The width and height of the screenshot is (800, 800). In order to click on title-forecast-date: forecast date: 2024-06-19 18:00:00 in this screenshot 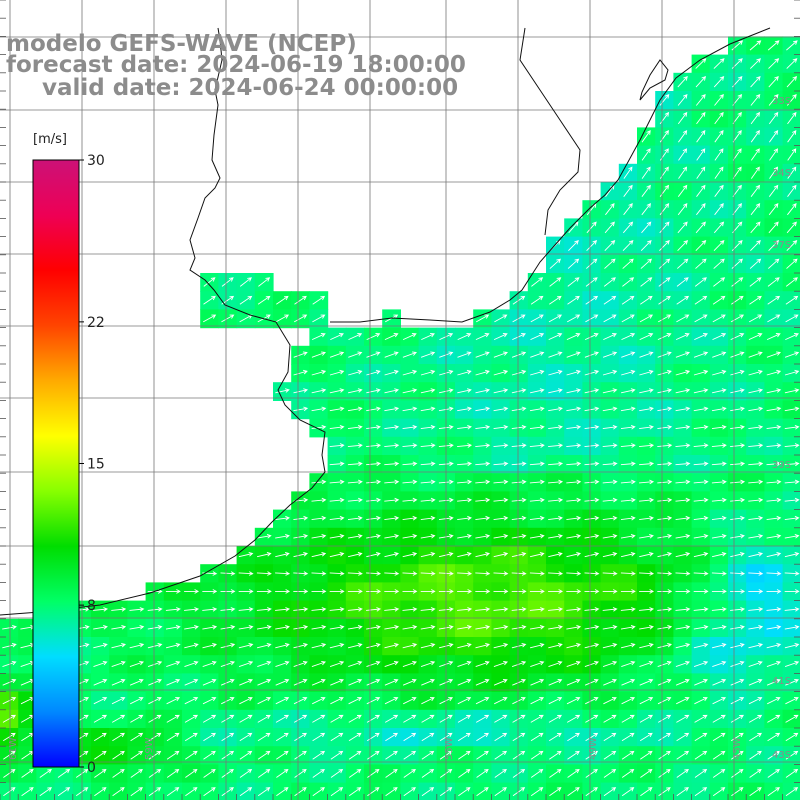, I will do `click(236, 65)`.